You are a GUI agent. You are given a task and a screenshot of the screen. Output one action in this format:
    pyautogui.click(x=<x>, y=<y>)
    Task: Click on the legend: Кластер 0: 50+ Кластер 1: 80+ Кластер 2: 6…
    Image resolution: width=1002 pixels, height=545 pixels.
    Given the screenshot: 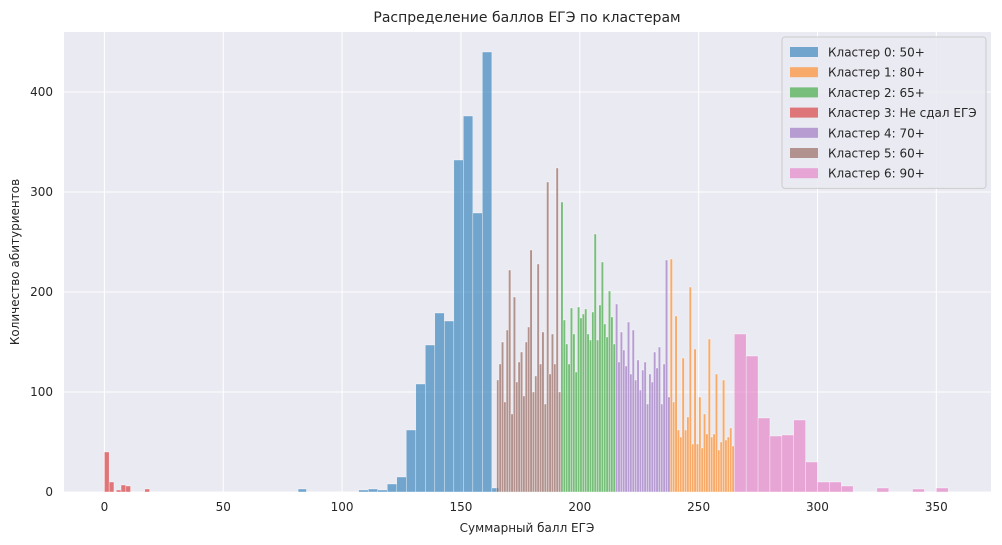 What is the action you would take?
    pyautogui.click(x=884, y=112)
    